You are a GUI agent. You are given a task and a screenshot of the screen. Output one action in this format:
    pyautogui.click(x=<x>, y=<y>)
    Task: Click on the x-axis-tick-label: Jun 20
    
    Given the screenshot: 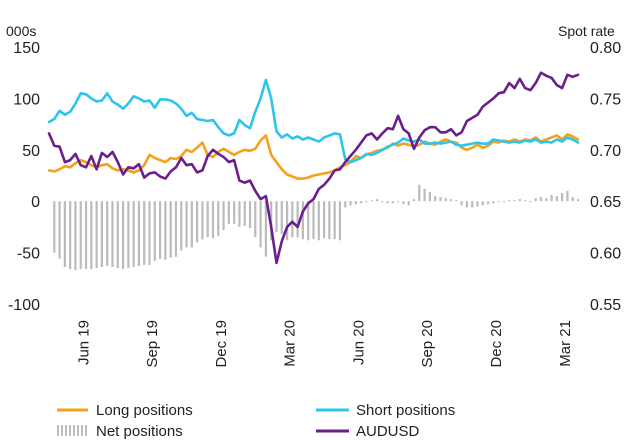 What is the action you would take?
    pyautogui.click(x=358, y=342)
    